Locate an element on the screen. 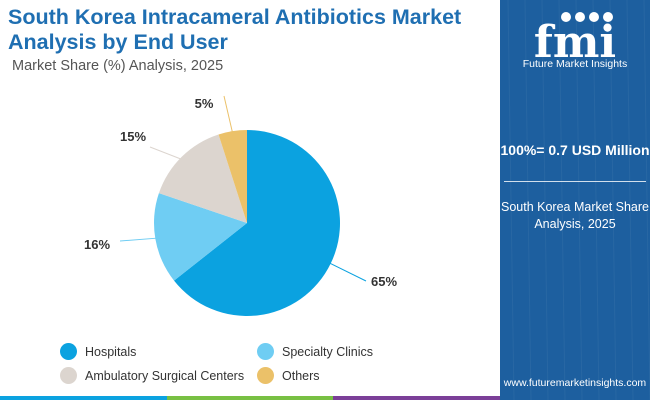 The height and width of the screenshot is (400, 650). pie-slice-hospitals is located at coordinates (257, 223).